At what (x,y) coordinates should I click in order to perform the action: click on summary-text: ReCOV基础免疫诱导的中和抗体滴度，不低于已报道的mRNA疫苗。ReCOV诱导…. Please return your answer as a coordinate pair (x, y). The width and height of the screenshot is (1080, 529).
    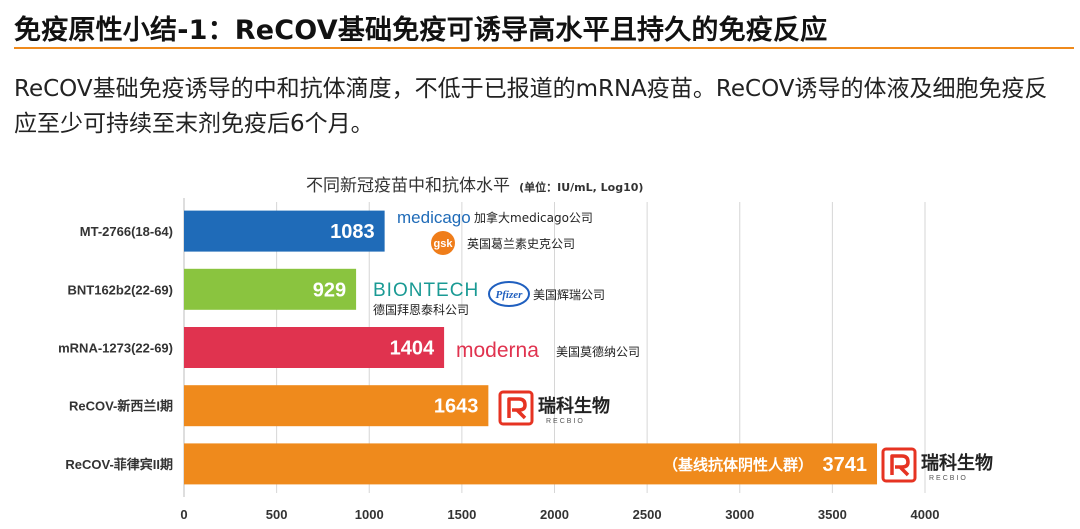
    Looking at the image, I should click on (531, 106).